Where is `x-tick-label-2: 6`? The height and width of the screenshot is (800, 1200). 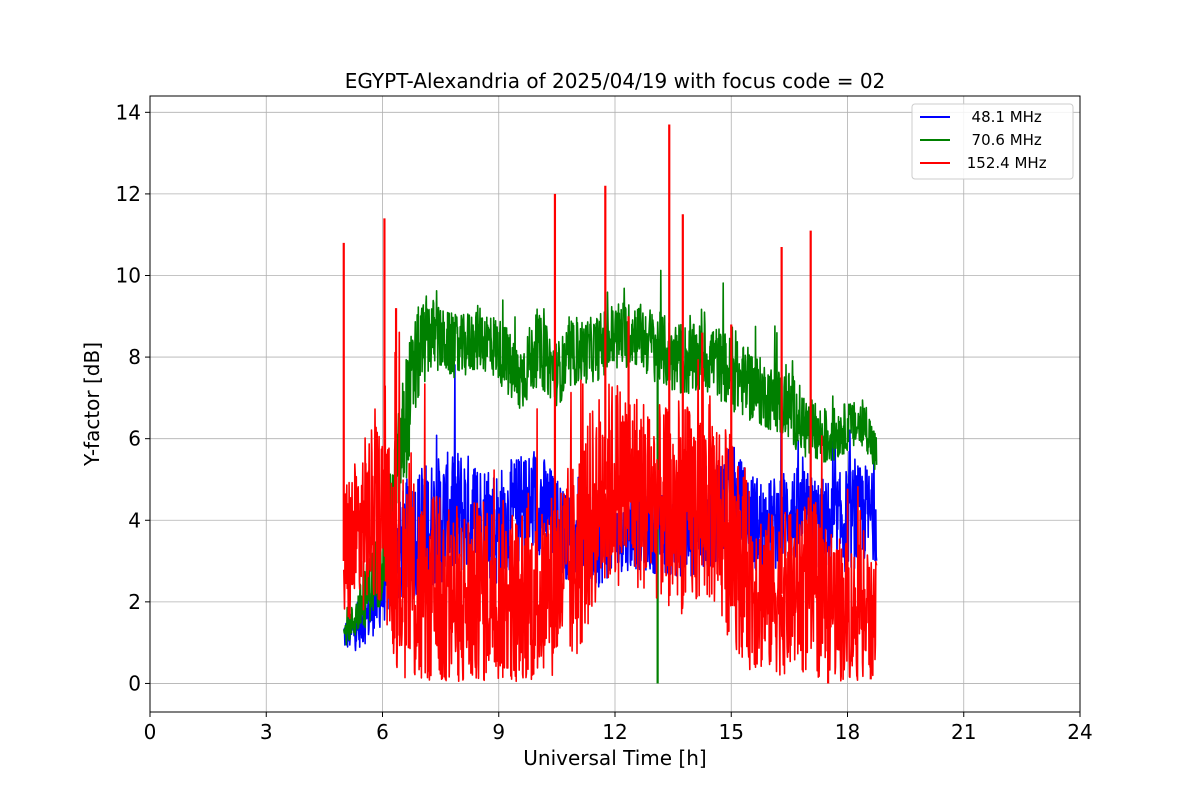 x-tick-label-2: 6 is located at coordinates (382, 732).